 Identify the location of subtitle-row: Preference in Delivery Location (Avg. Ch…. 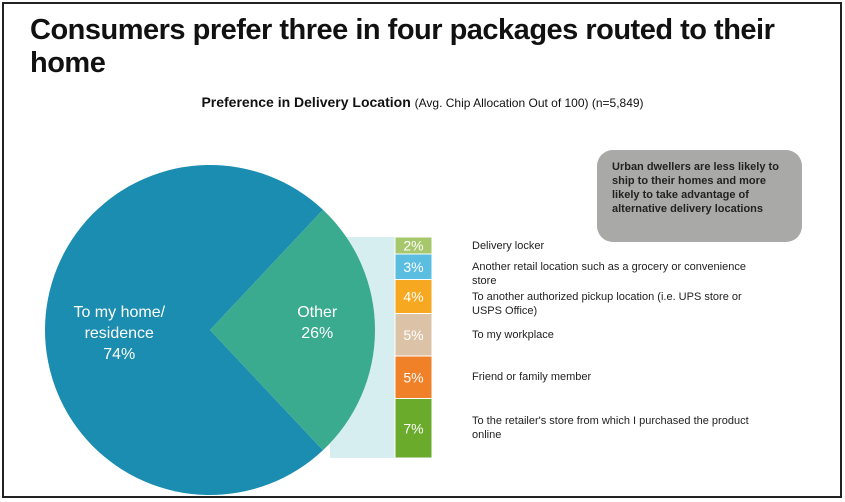
(422, 102).